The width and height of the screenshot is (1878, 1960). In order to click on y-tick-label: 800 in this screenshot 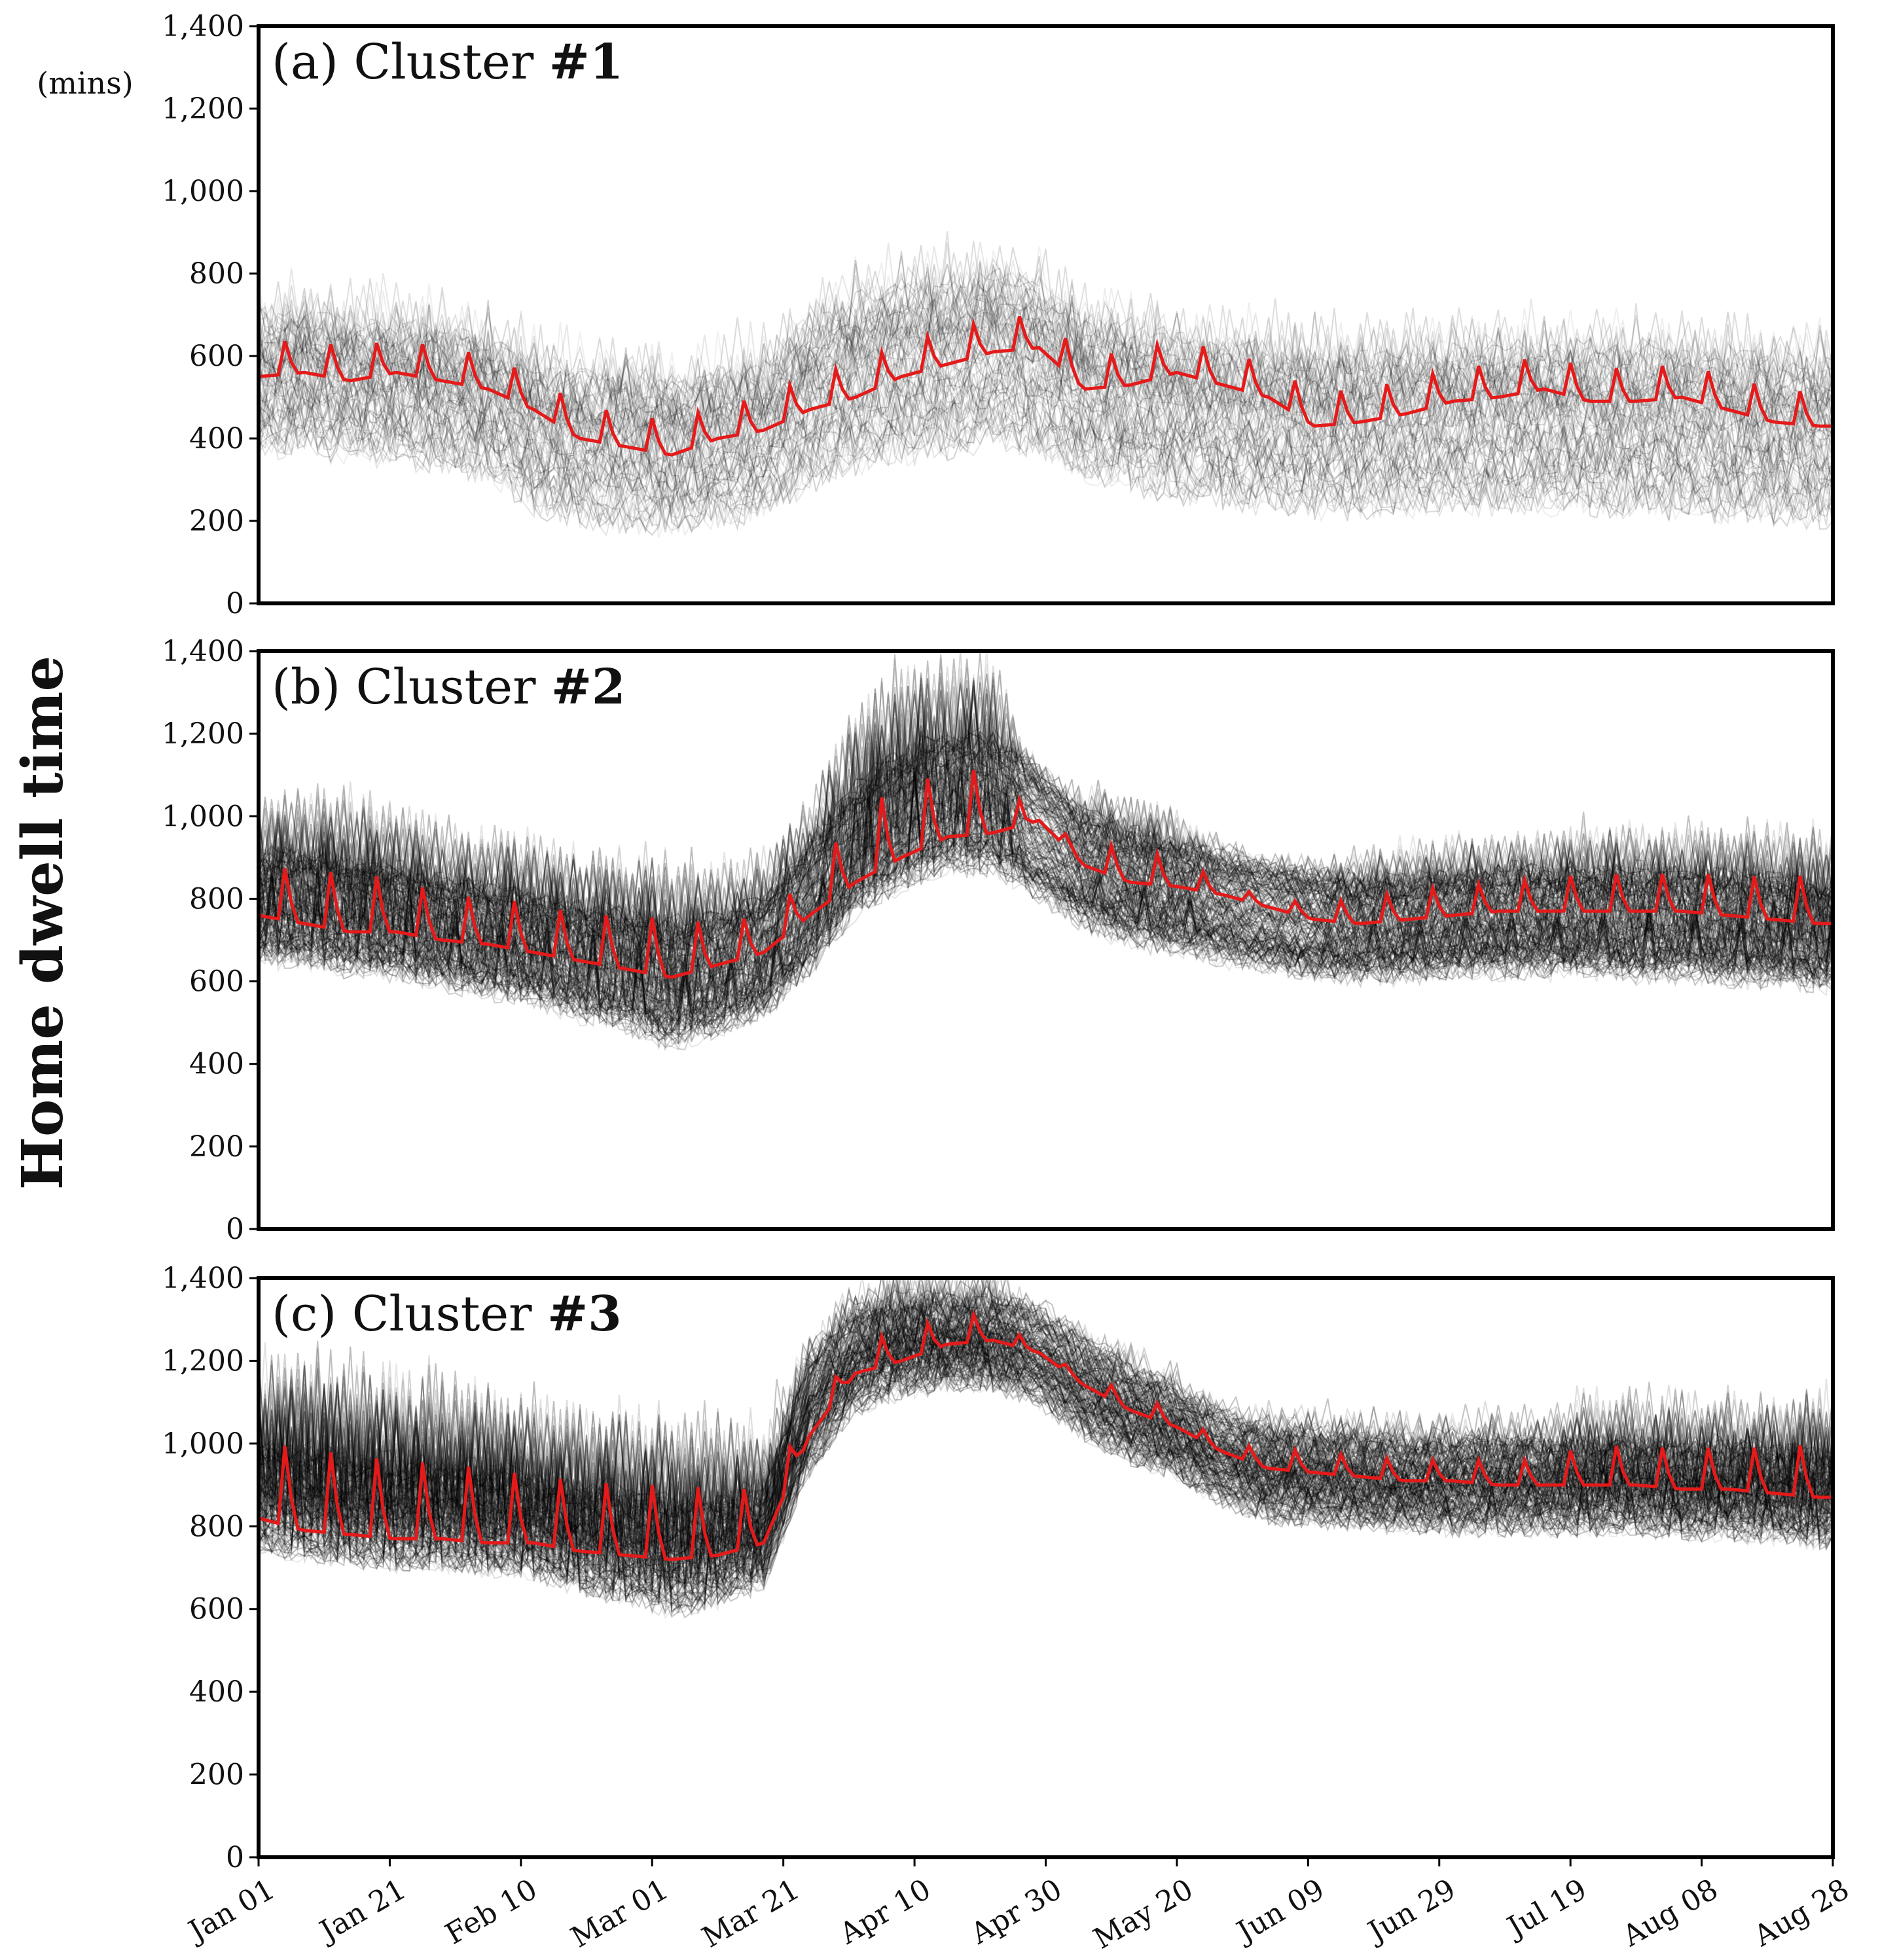, I will do `click(216, 1527)`.